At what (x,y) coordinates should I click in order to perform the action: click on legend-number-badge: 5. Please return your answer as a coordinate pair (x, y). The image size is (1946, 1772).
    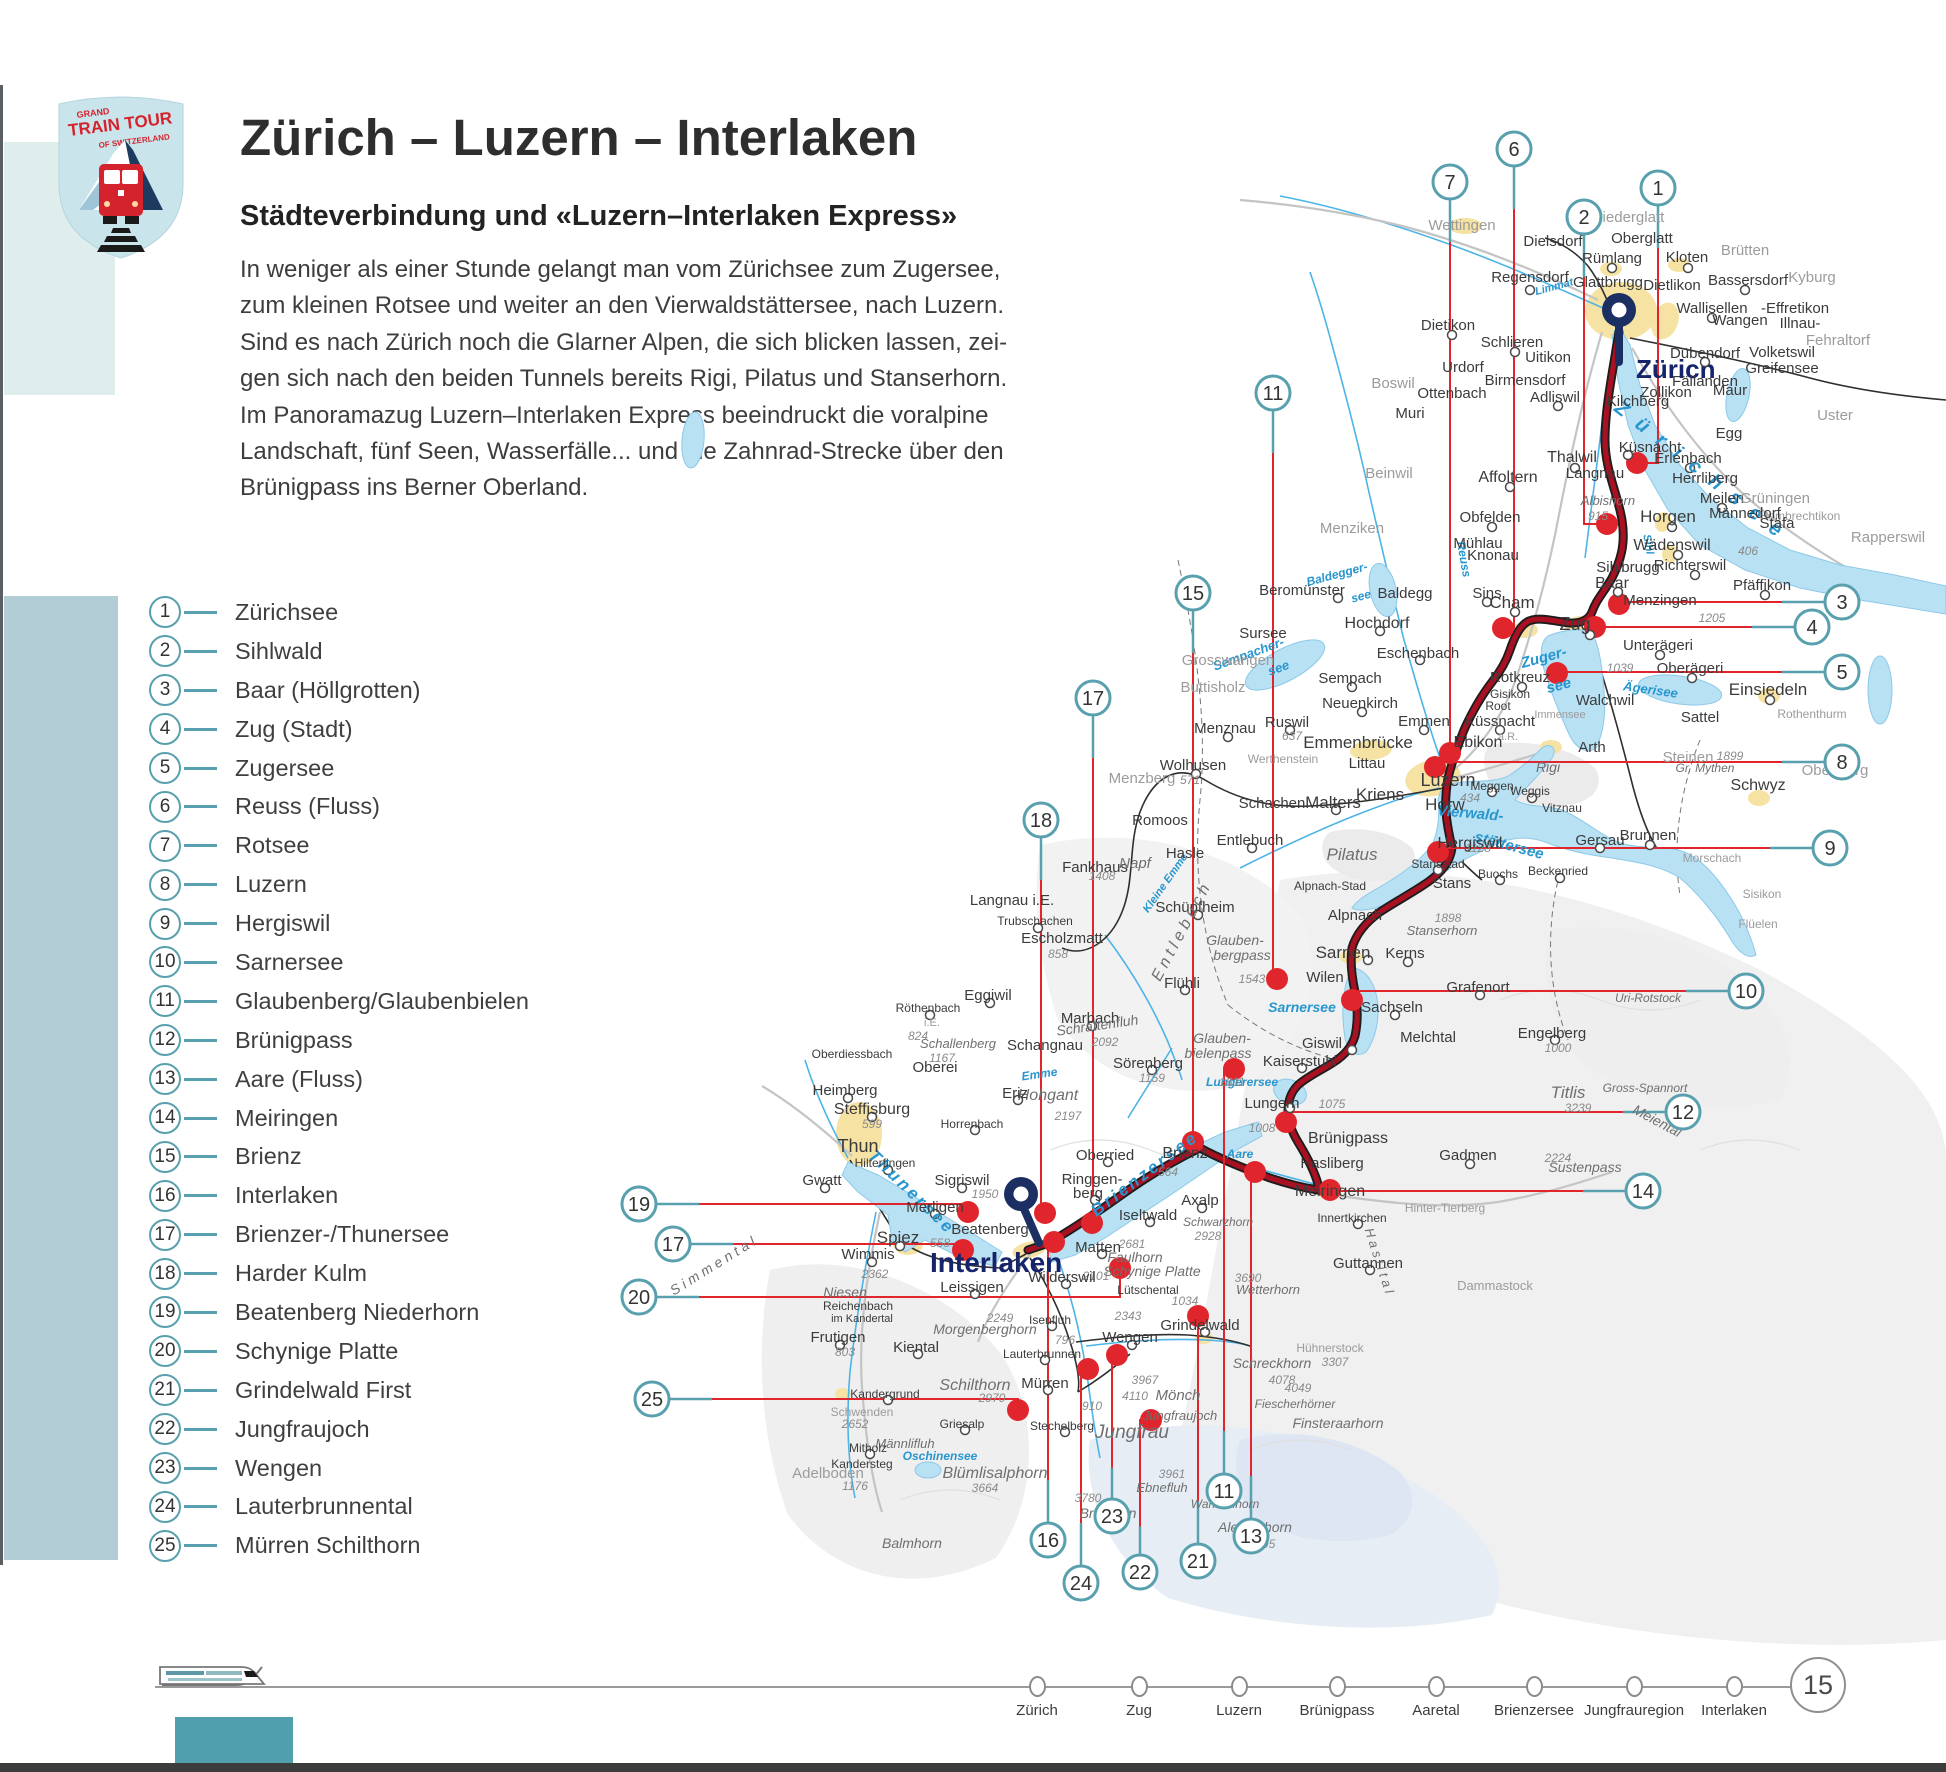
    Looking at the image, I should click on (165, 768).